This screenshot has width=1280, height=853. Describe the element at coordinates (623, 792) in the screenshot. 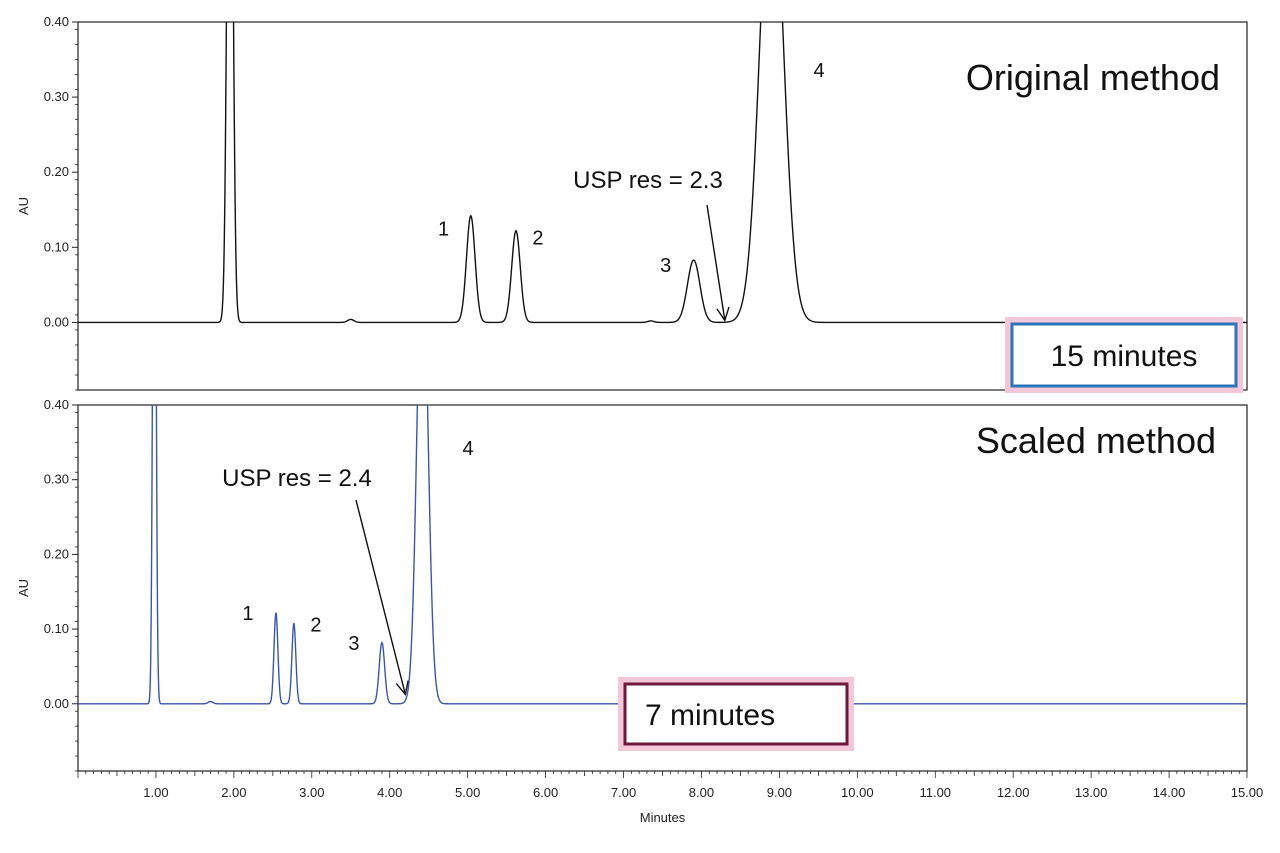

I see `x-tick-label: 7.00` at that location.